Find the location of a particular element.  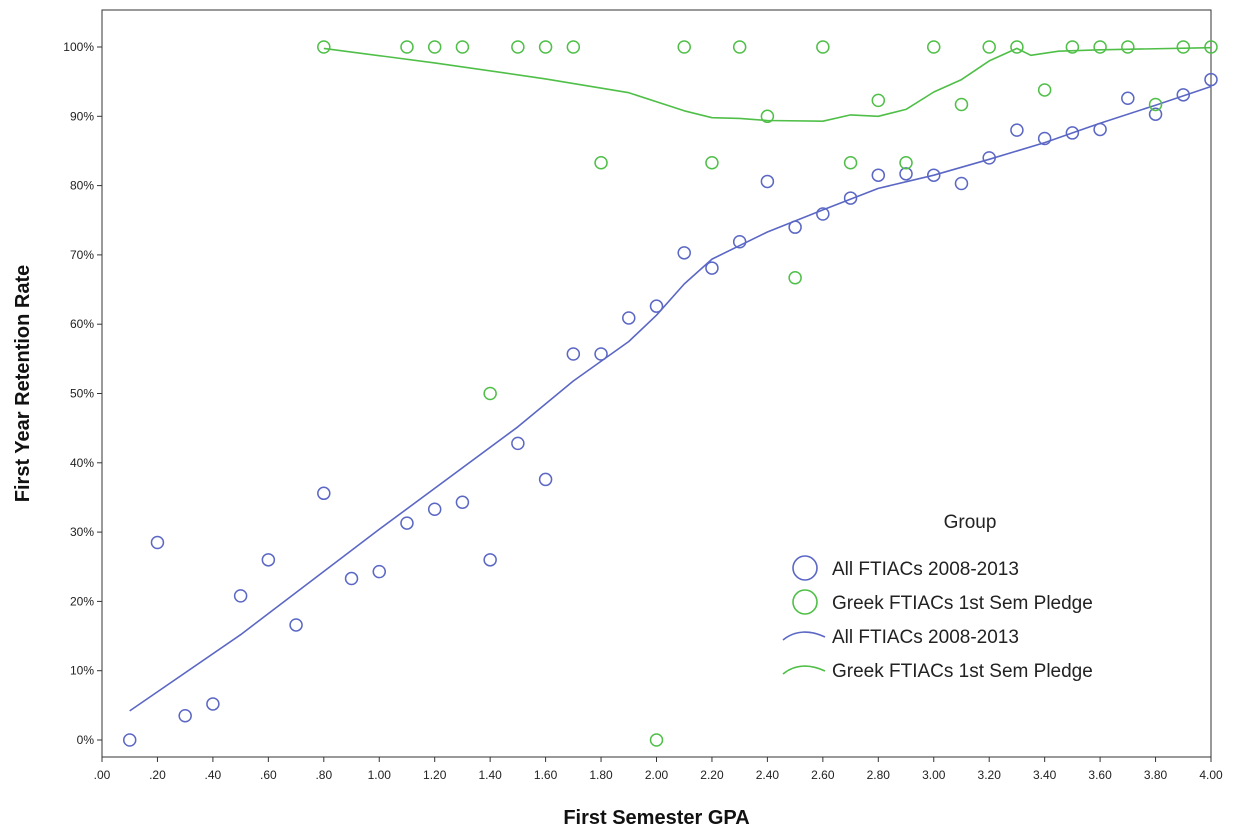

y-tick-label: 10% is located at coordinates (82, 671).